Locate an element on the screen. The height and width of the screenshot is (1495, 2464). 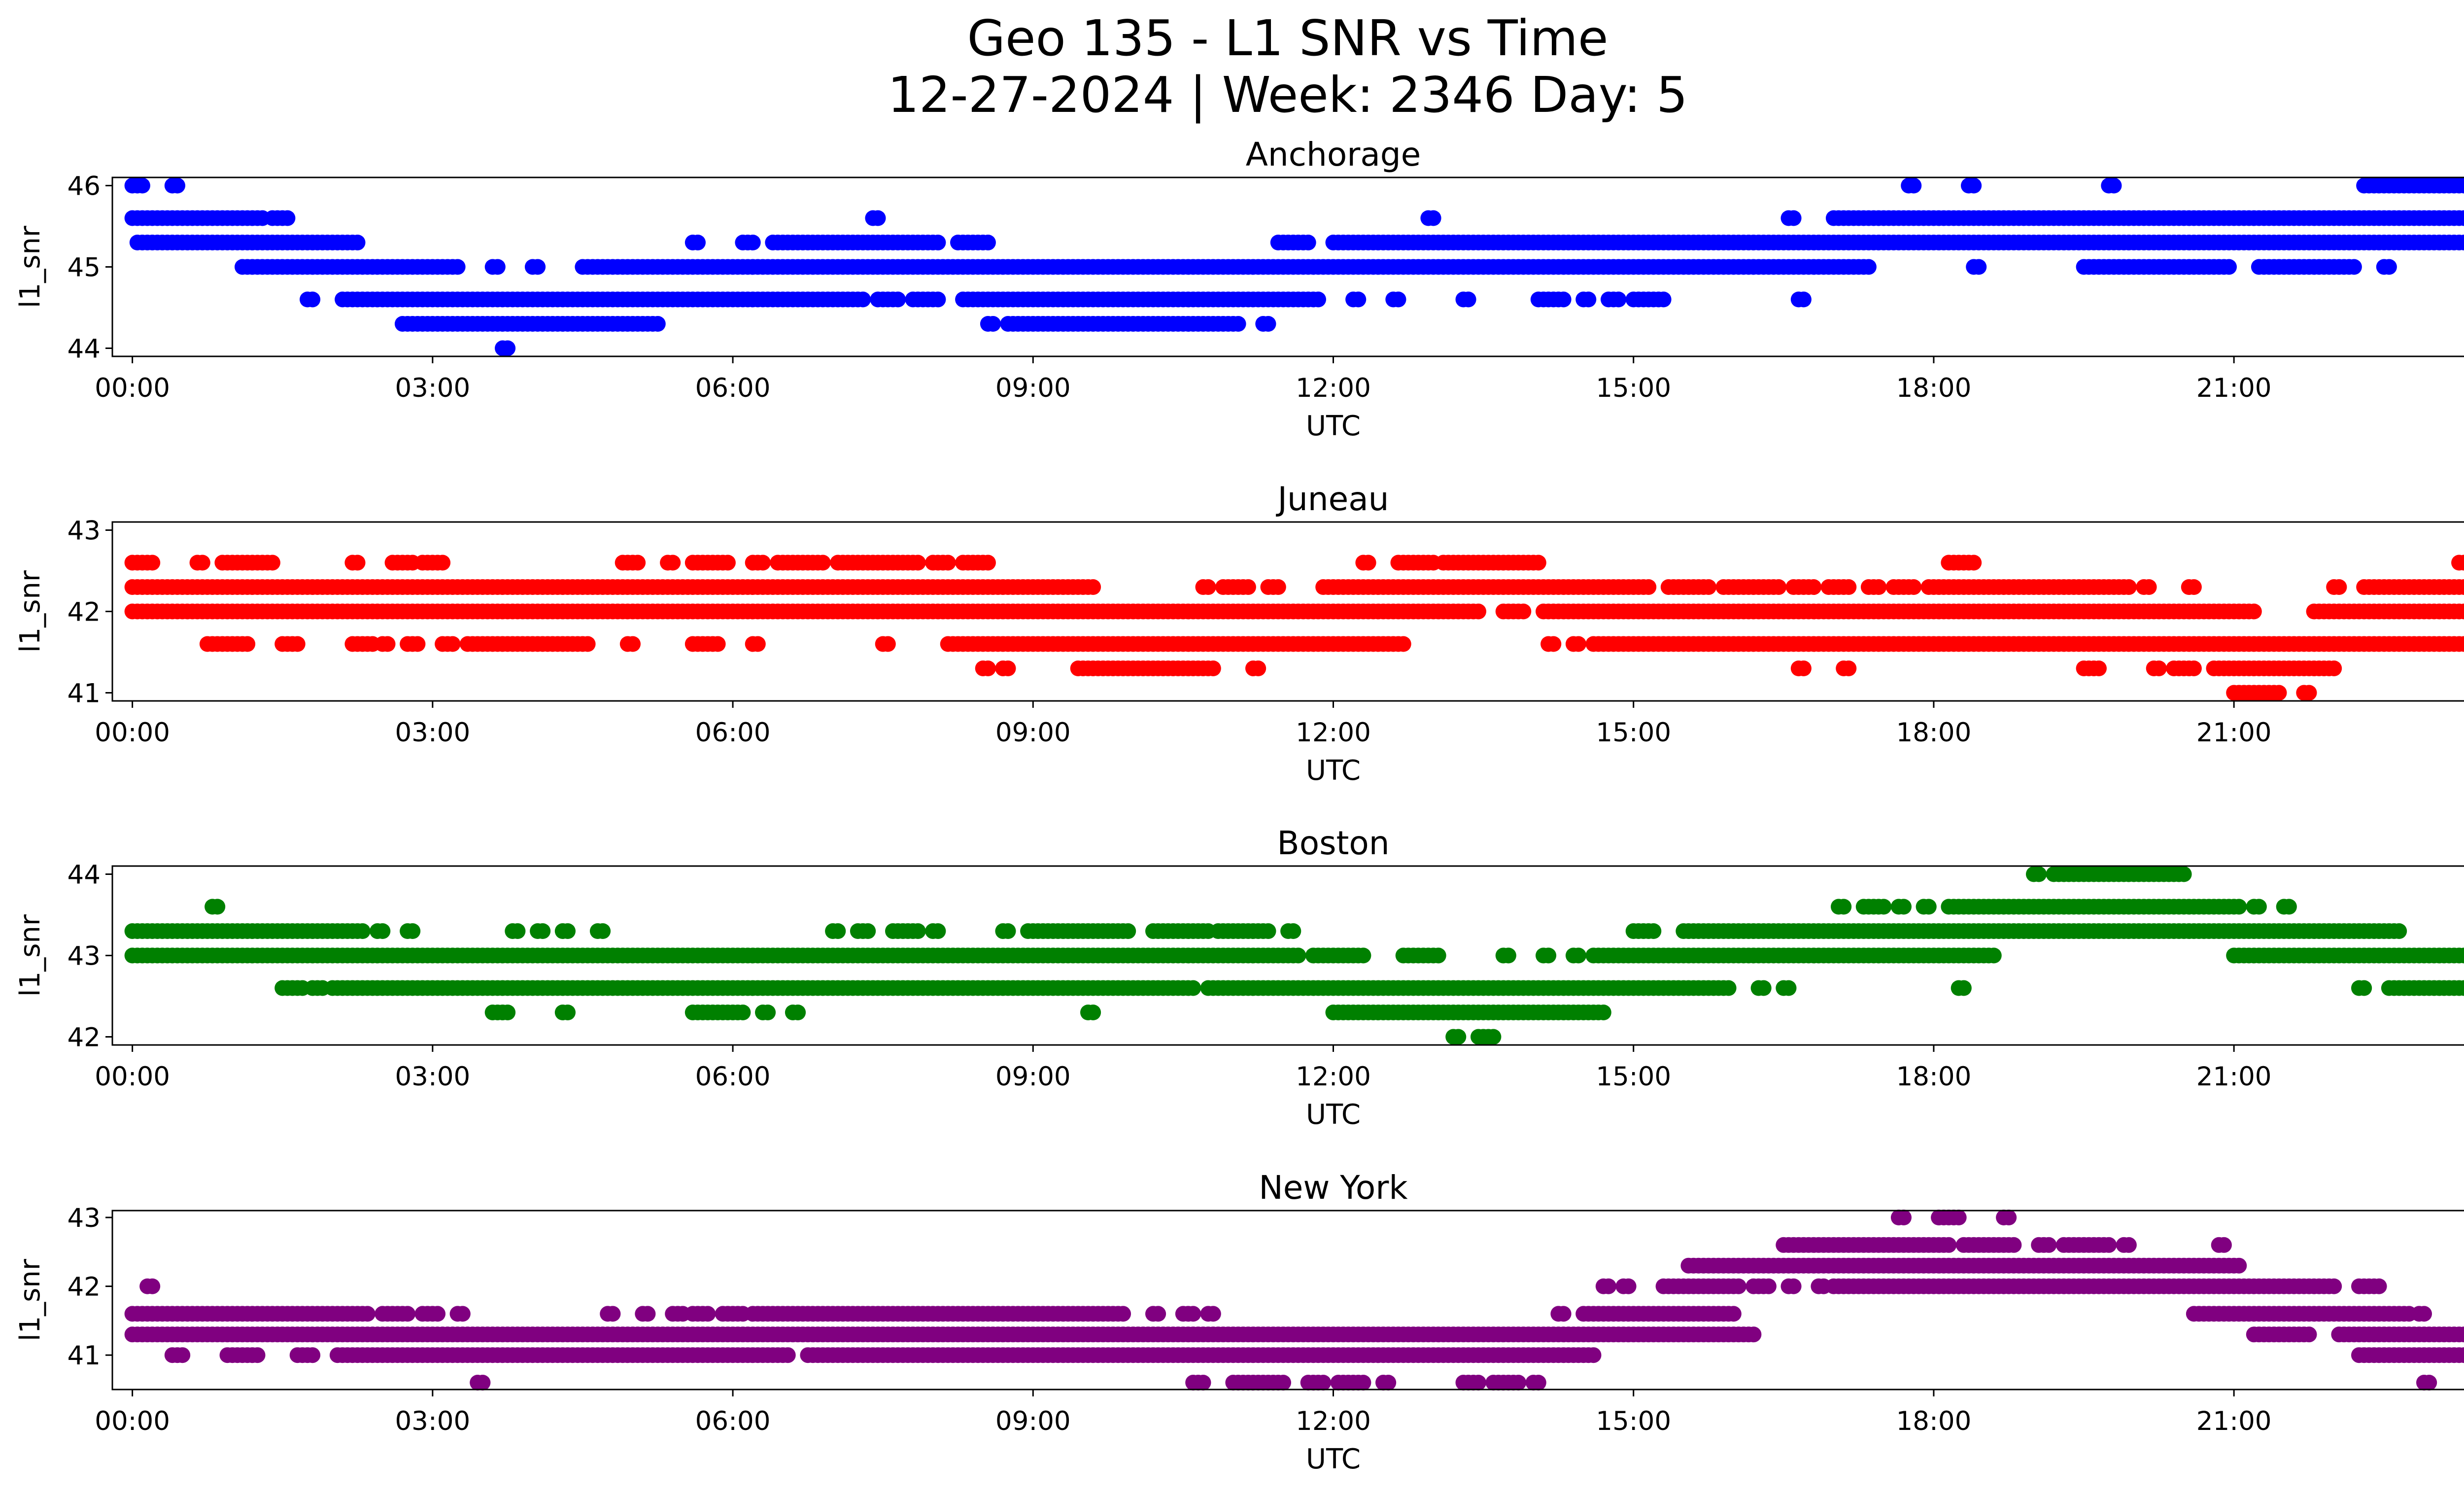
y-tick-label: 41 is located at coordinates (84, 694).